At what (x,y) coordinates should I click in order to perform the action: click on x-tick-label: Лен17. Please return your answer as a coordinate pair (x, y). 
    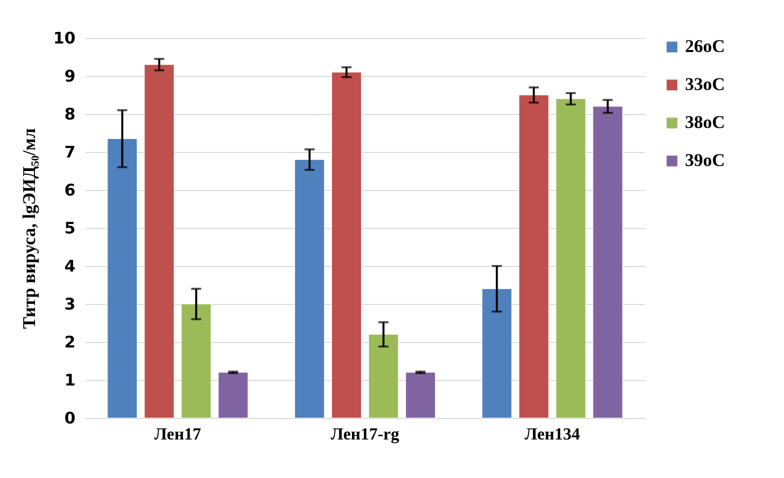
    Looking at the image, I should click on (178, 434).